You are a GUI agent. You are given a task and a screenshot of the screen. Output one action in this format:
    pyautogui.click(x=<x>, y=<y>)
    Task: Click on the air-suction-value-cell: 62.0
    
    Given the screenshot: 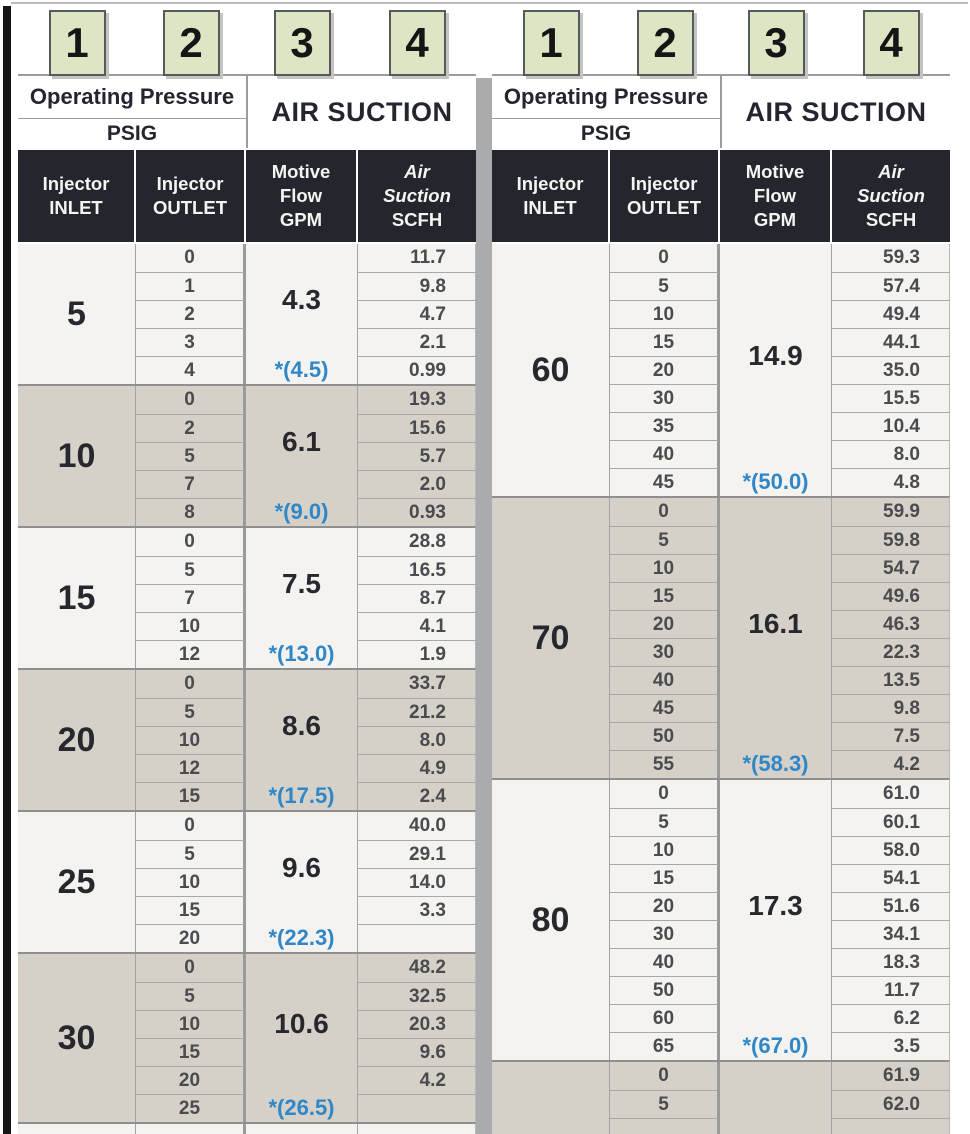 What is the action you would take?
    pyautogui.click(x=891, y=1104)
    